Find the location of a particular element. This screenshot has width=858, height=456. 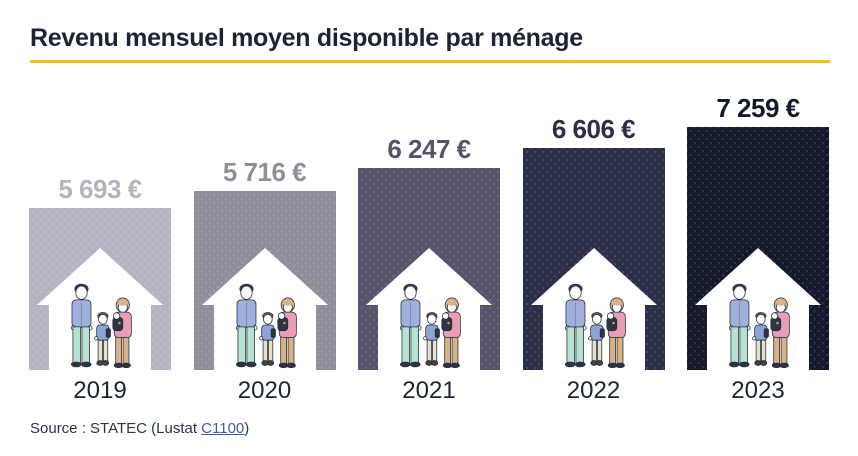

year-label-2021: 2021 is located at coordinates (429, 390).